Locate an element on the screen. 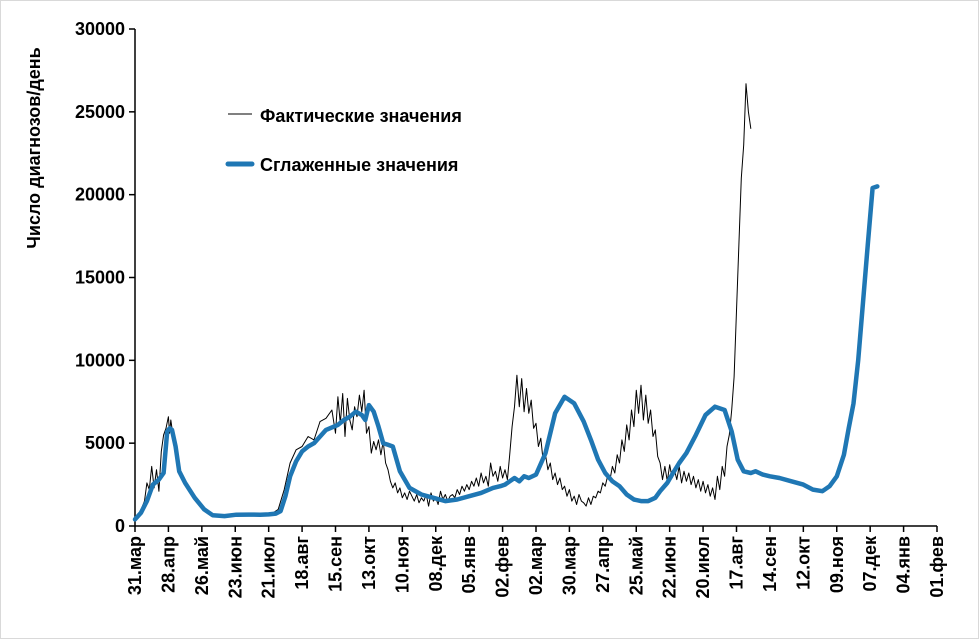 The image size is (979, 639). x-tick-label: 28.апр is located at coordinates (168, 564).